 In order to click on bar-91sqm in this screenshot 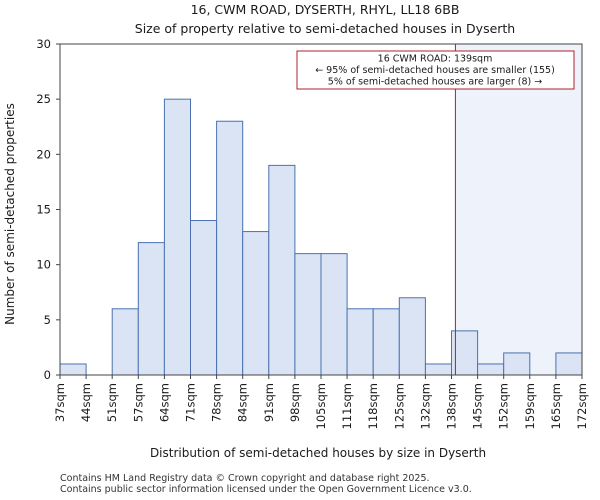, I will do `click(282, 270)`.